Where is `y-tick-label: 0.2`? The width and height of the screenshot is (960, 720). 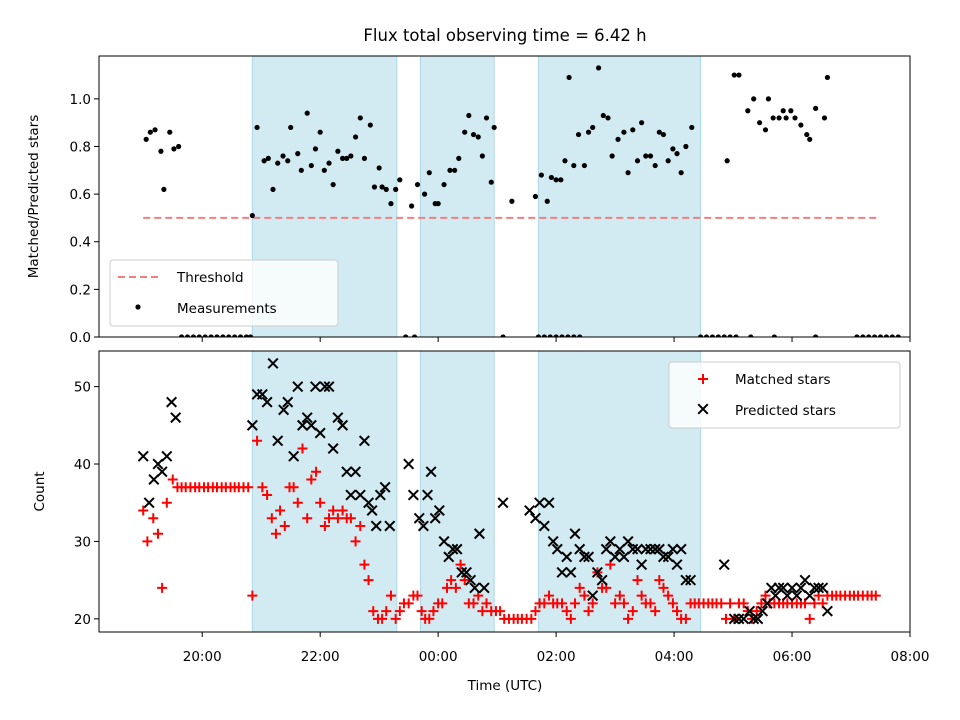 y-tick-label: 0.2 is located at coordinates (80, 290).